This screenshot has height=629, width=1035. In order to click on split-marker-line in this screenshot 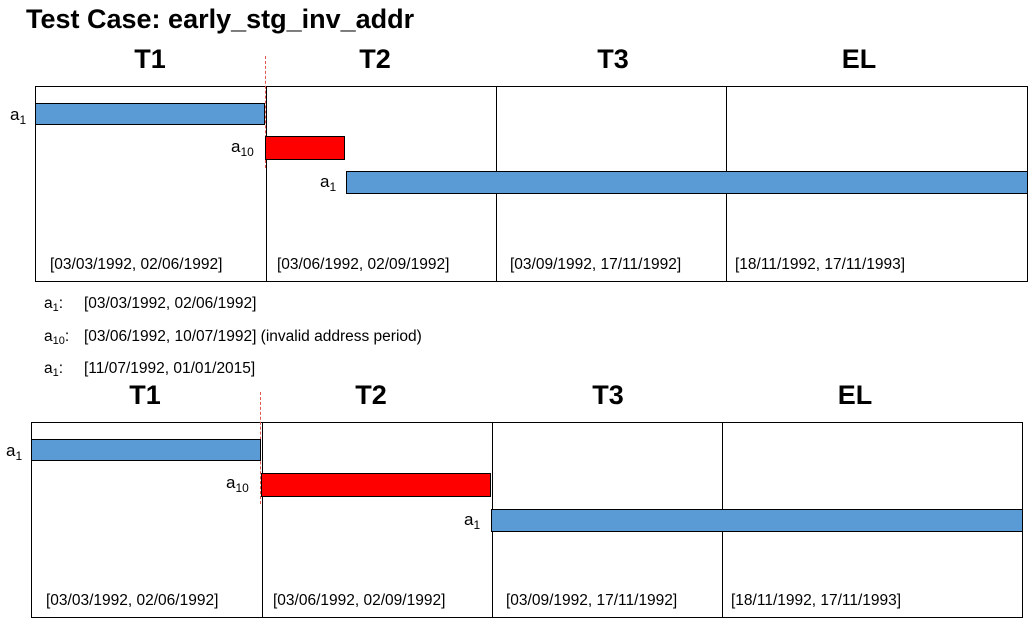, I will do `click(265, 112)`.